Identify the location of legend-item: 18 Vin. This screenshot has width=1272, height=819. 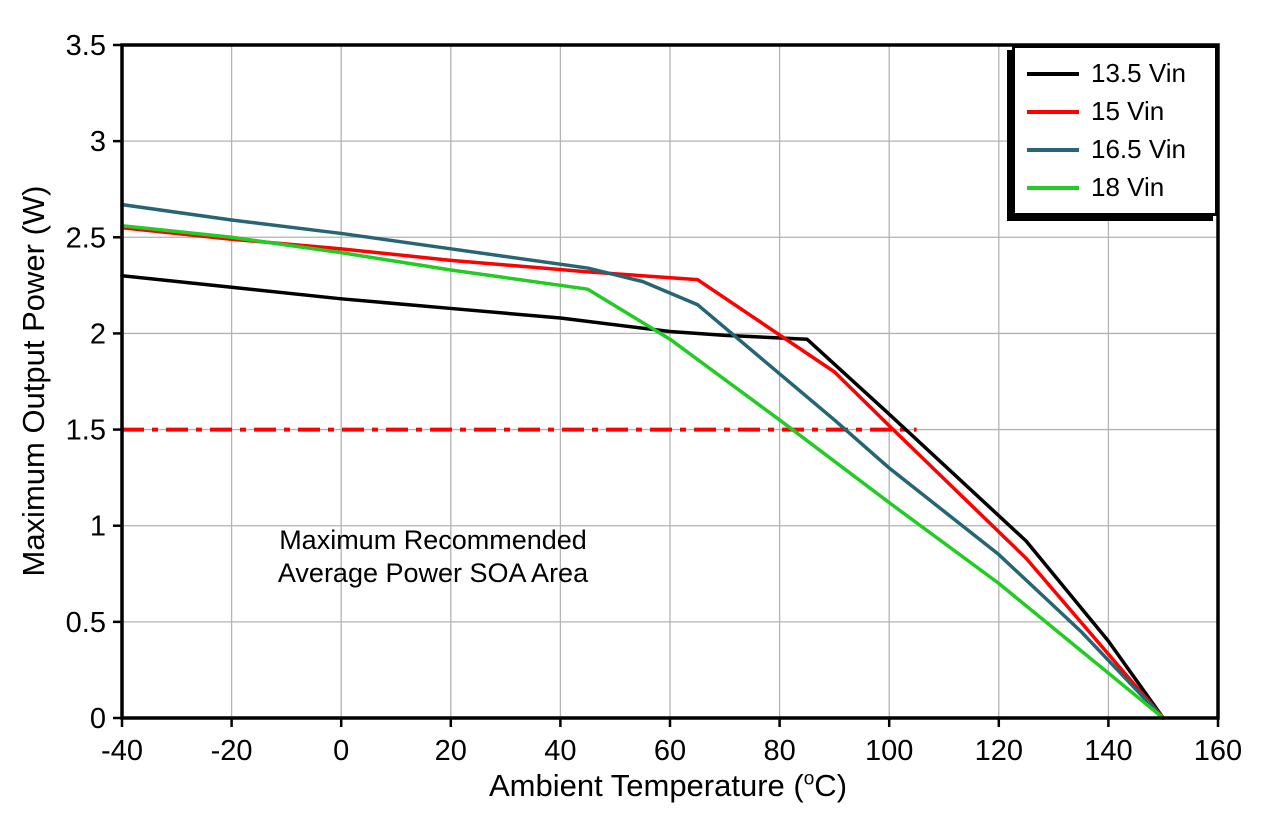
(1116, 187).